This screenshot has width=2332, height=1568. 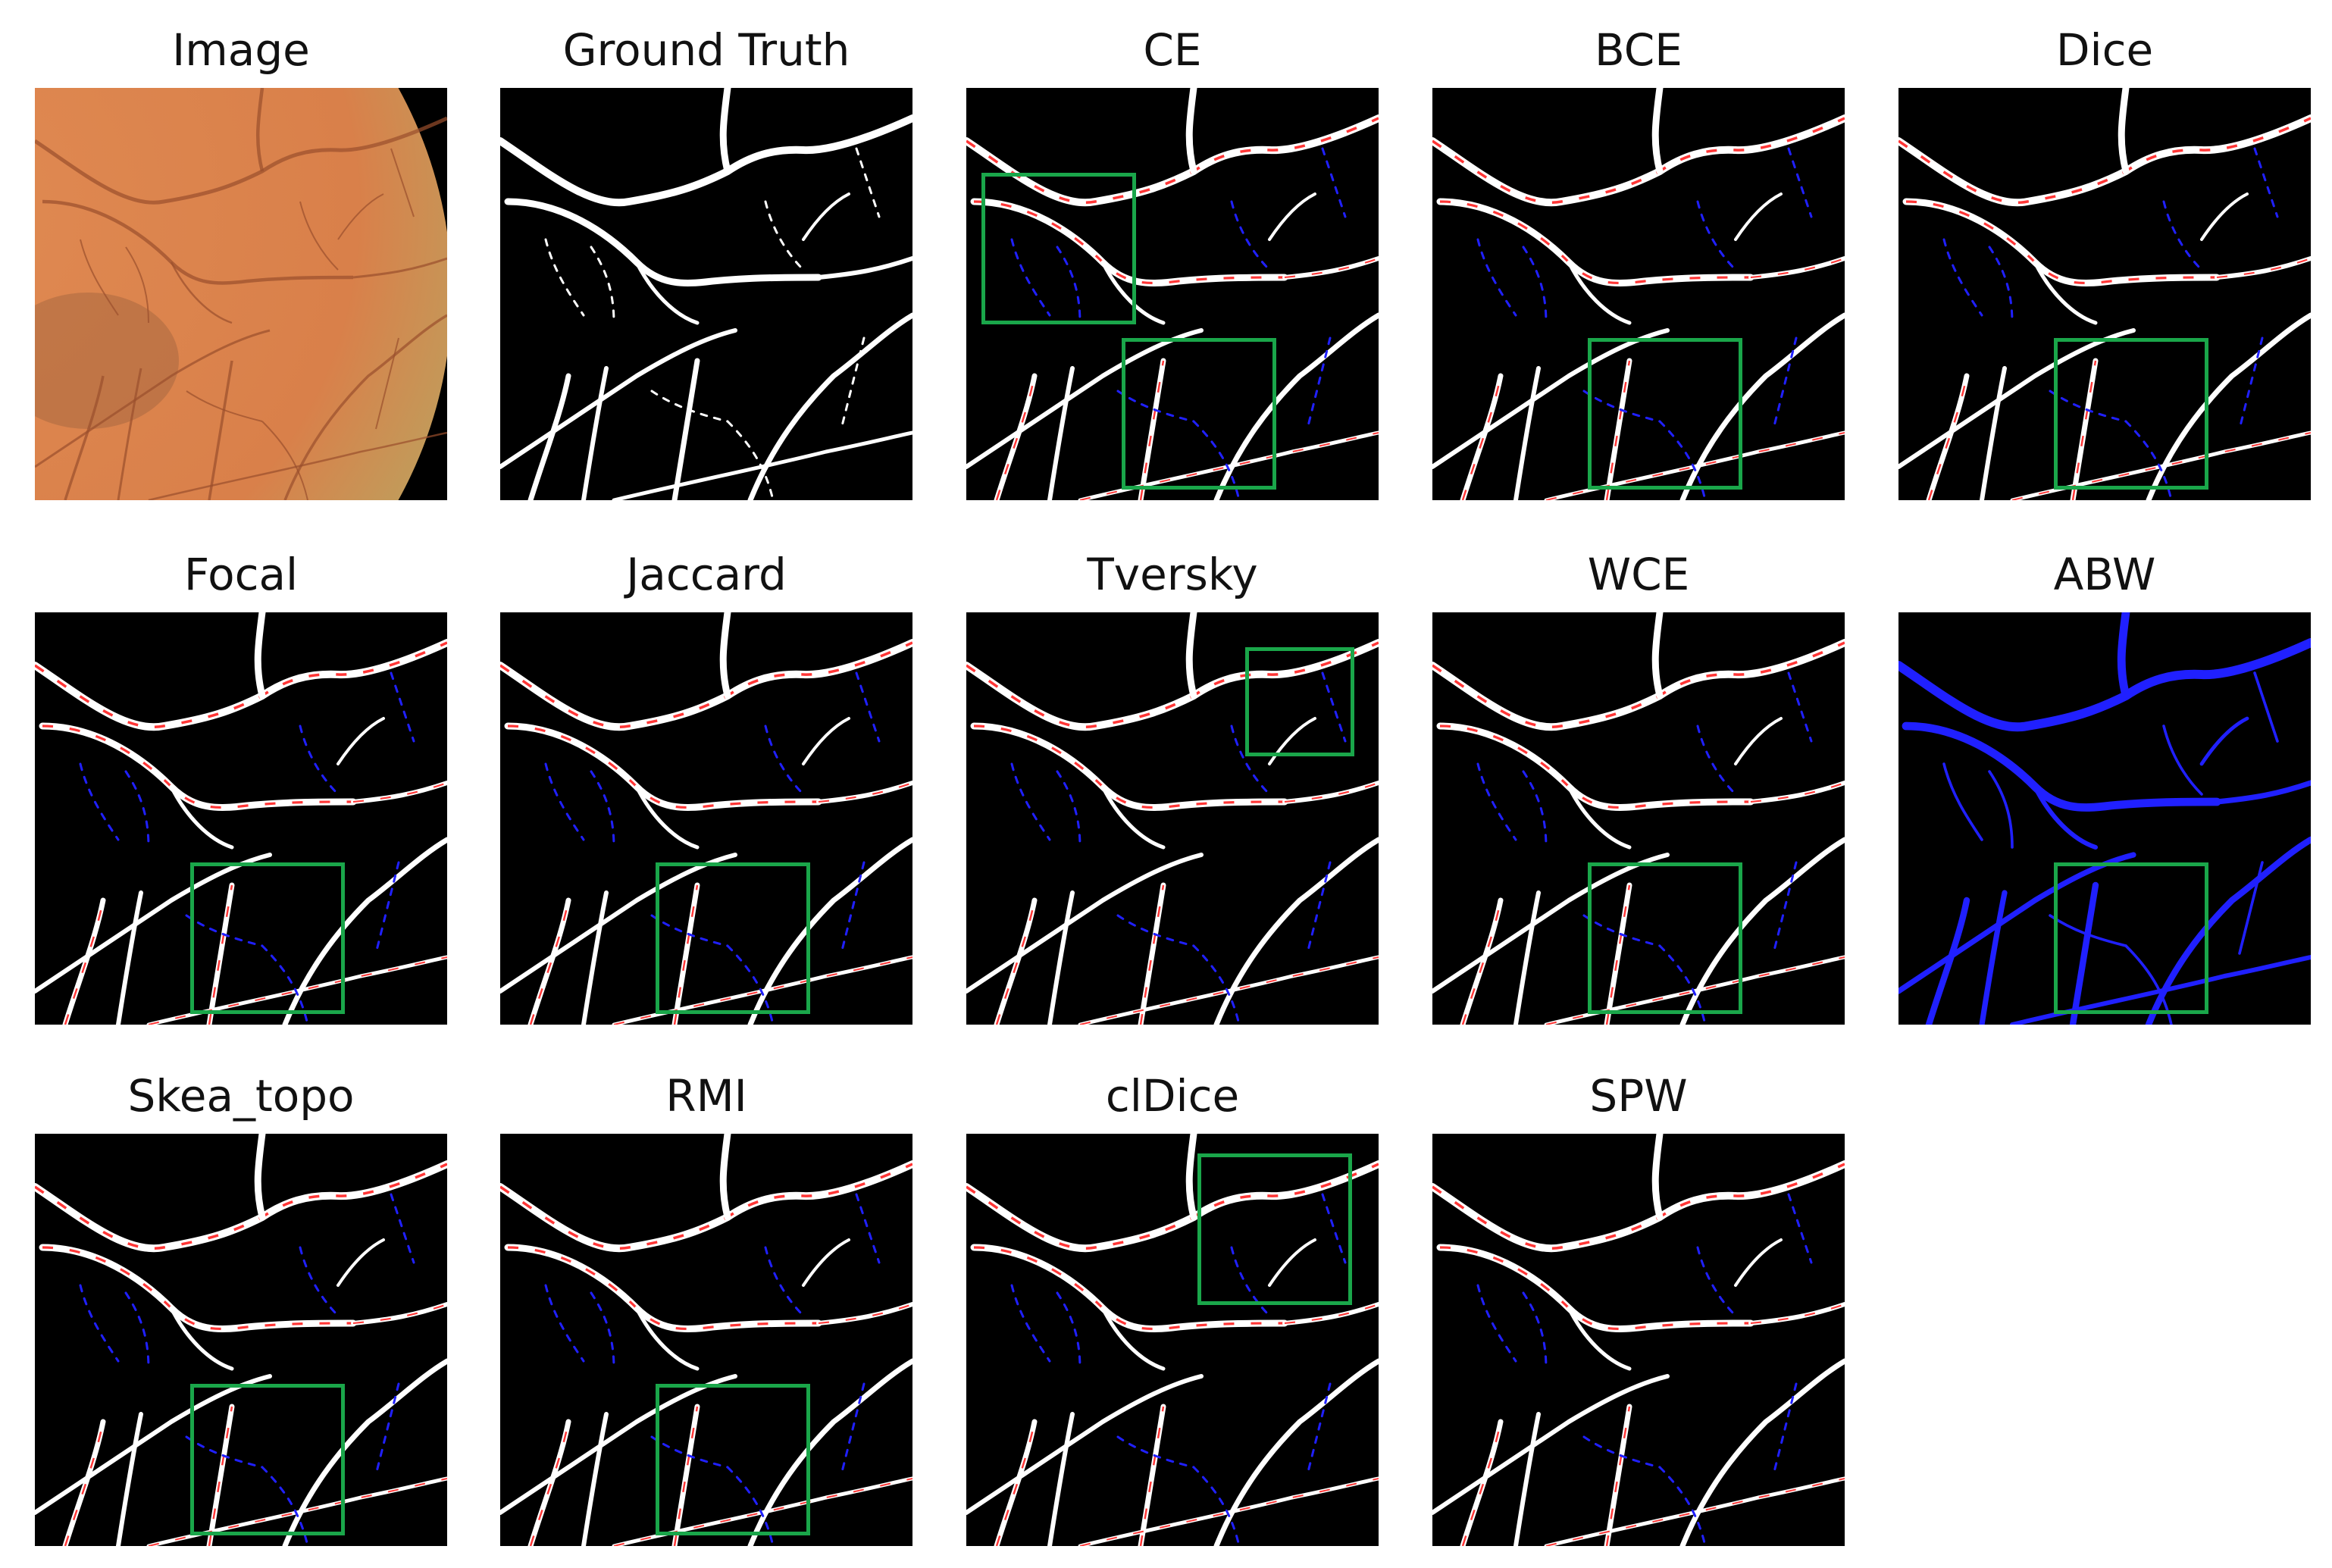 I want to click on panel-title: clDice, so click(x=1172, y=1096).